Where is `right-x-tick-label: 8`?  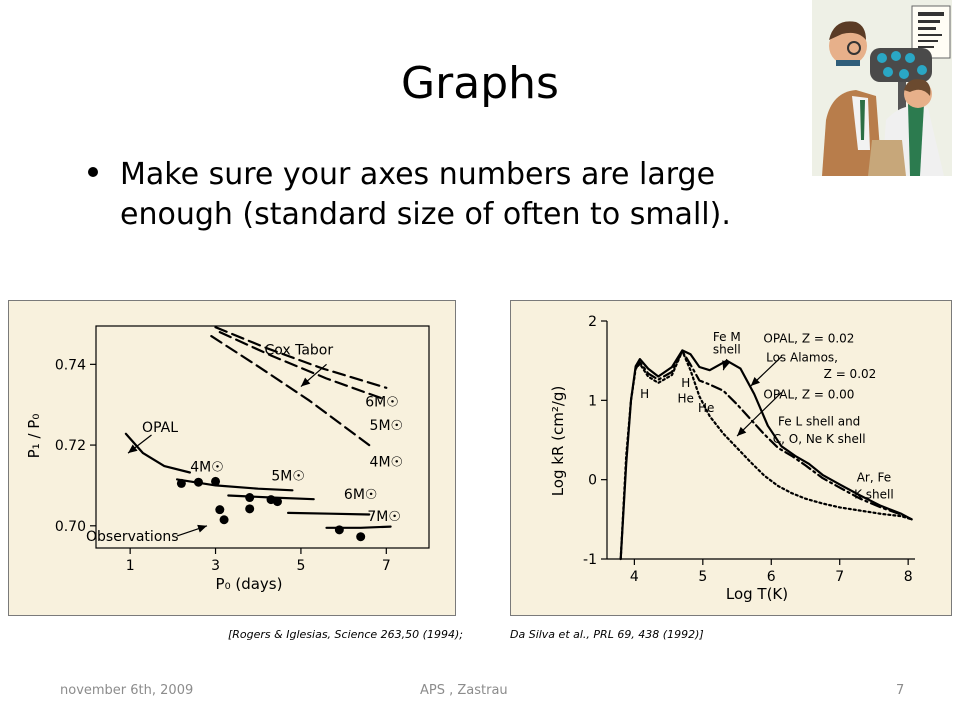 right-x-tick-label: 8 is located at coordinates (908, 577).